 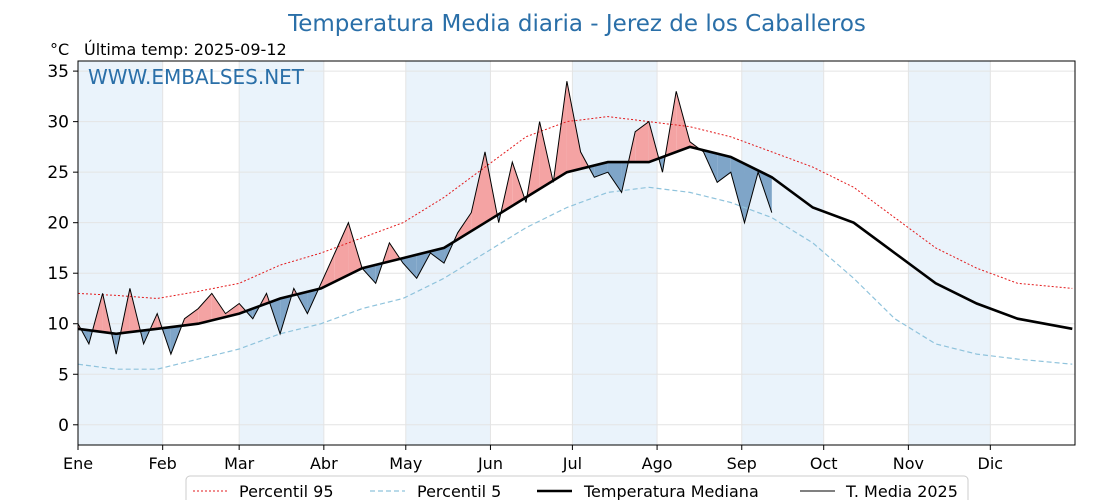 I want to click on x-tick-label: Feb, so click(x=163, y=463).